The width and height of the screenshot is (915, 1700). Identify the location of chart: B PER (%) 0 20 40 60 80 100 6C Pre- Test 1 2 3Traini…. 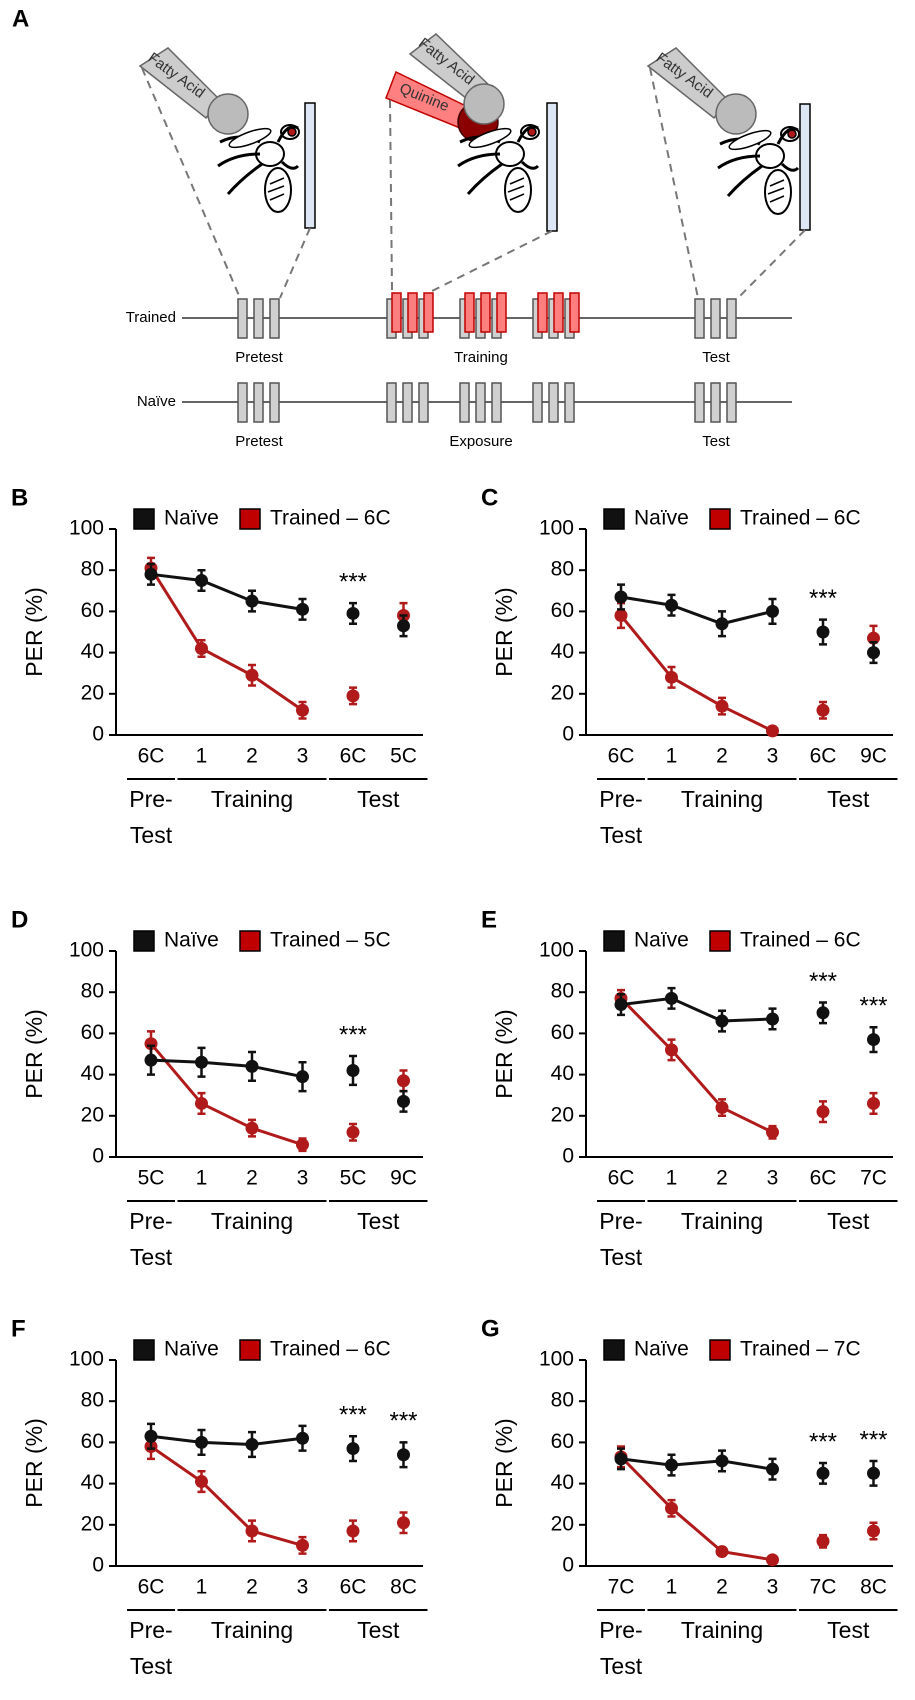
(219, 666).